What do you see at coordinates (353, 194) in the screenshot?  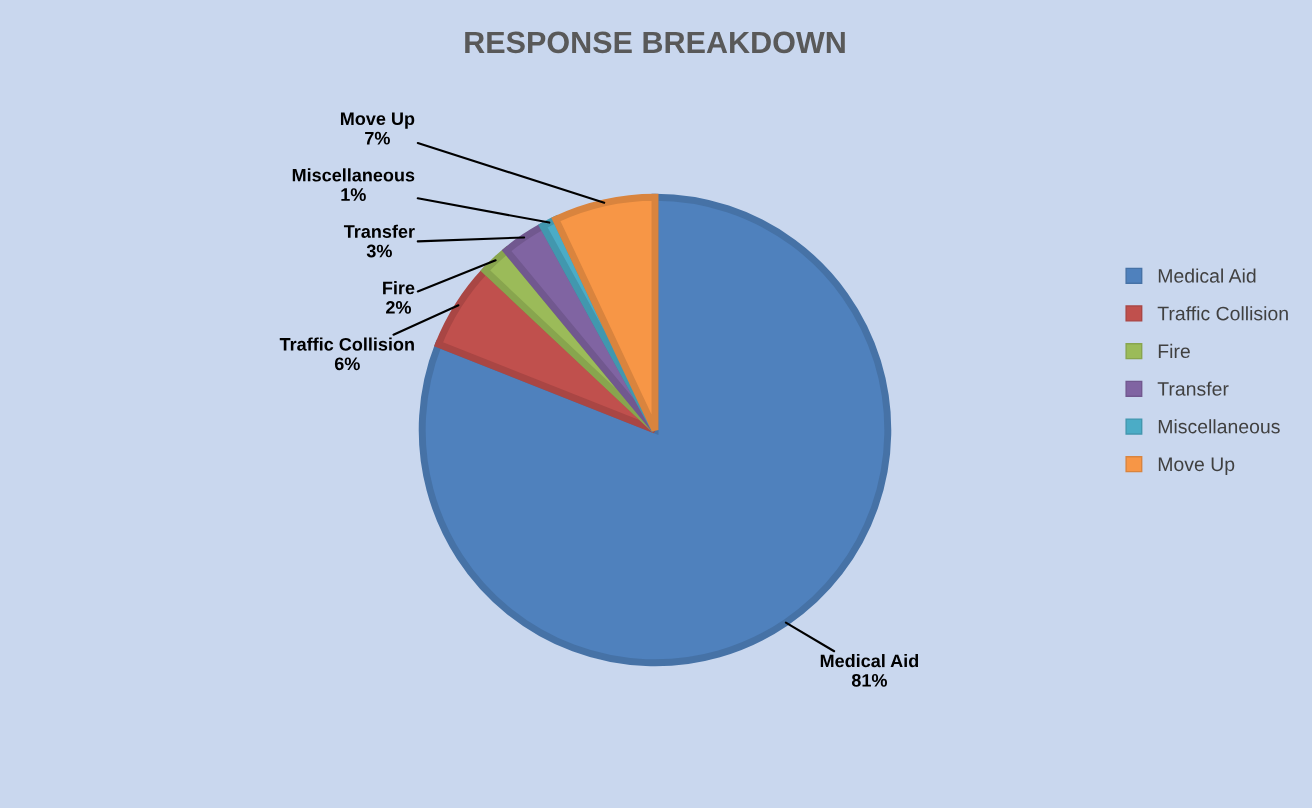 I see `data-label: 1%` at bounding box center [353, 194].